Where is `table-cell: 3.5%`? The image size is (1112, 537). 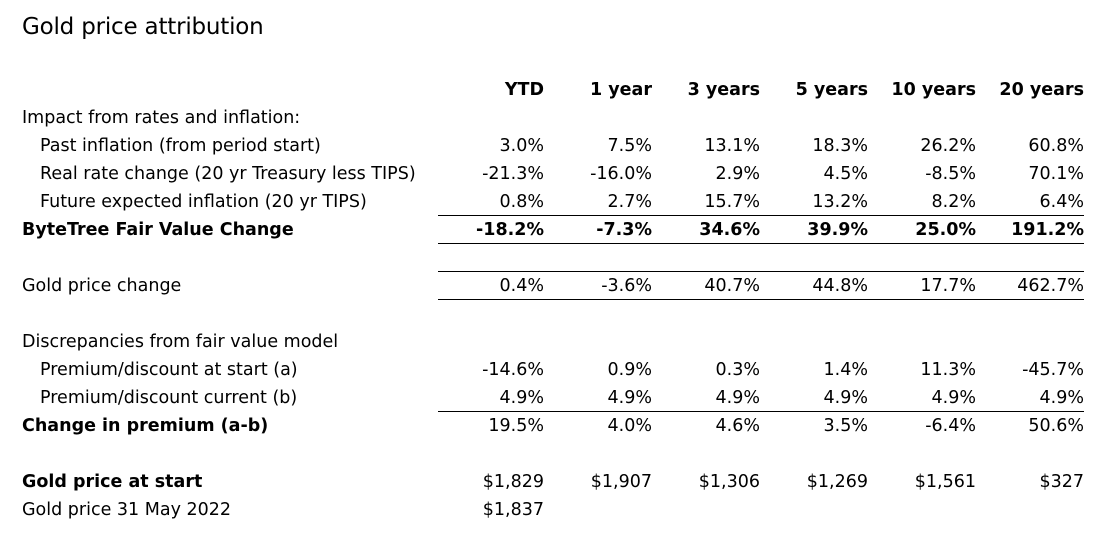 table-cell: 3.5% is located at coordinates (845, 426).